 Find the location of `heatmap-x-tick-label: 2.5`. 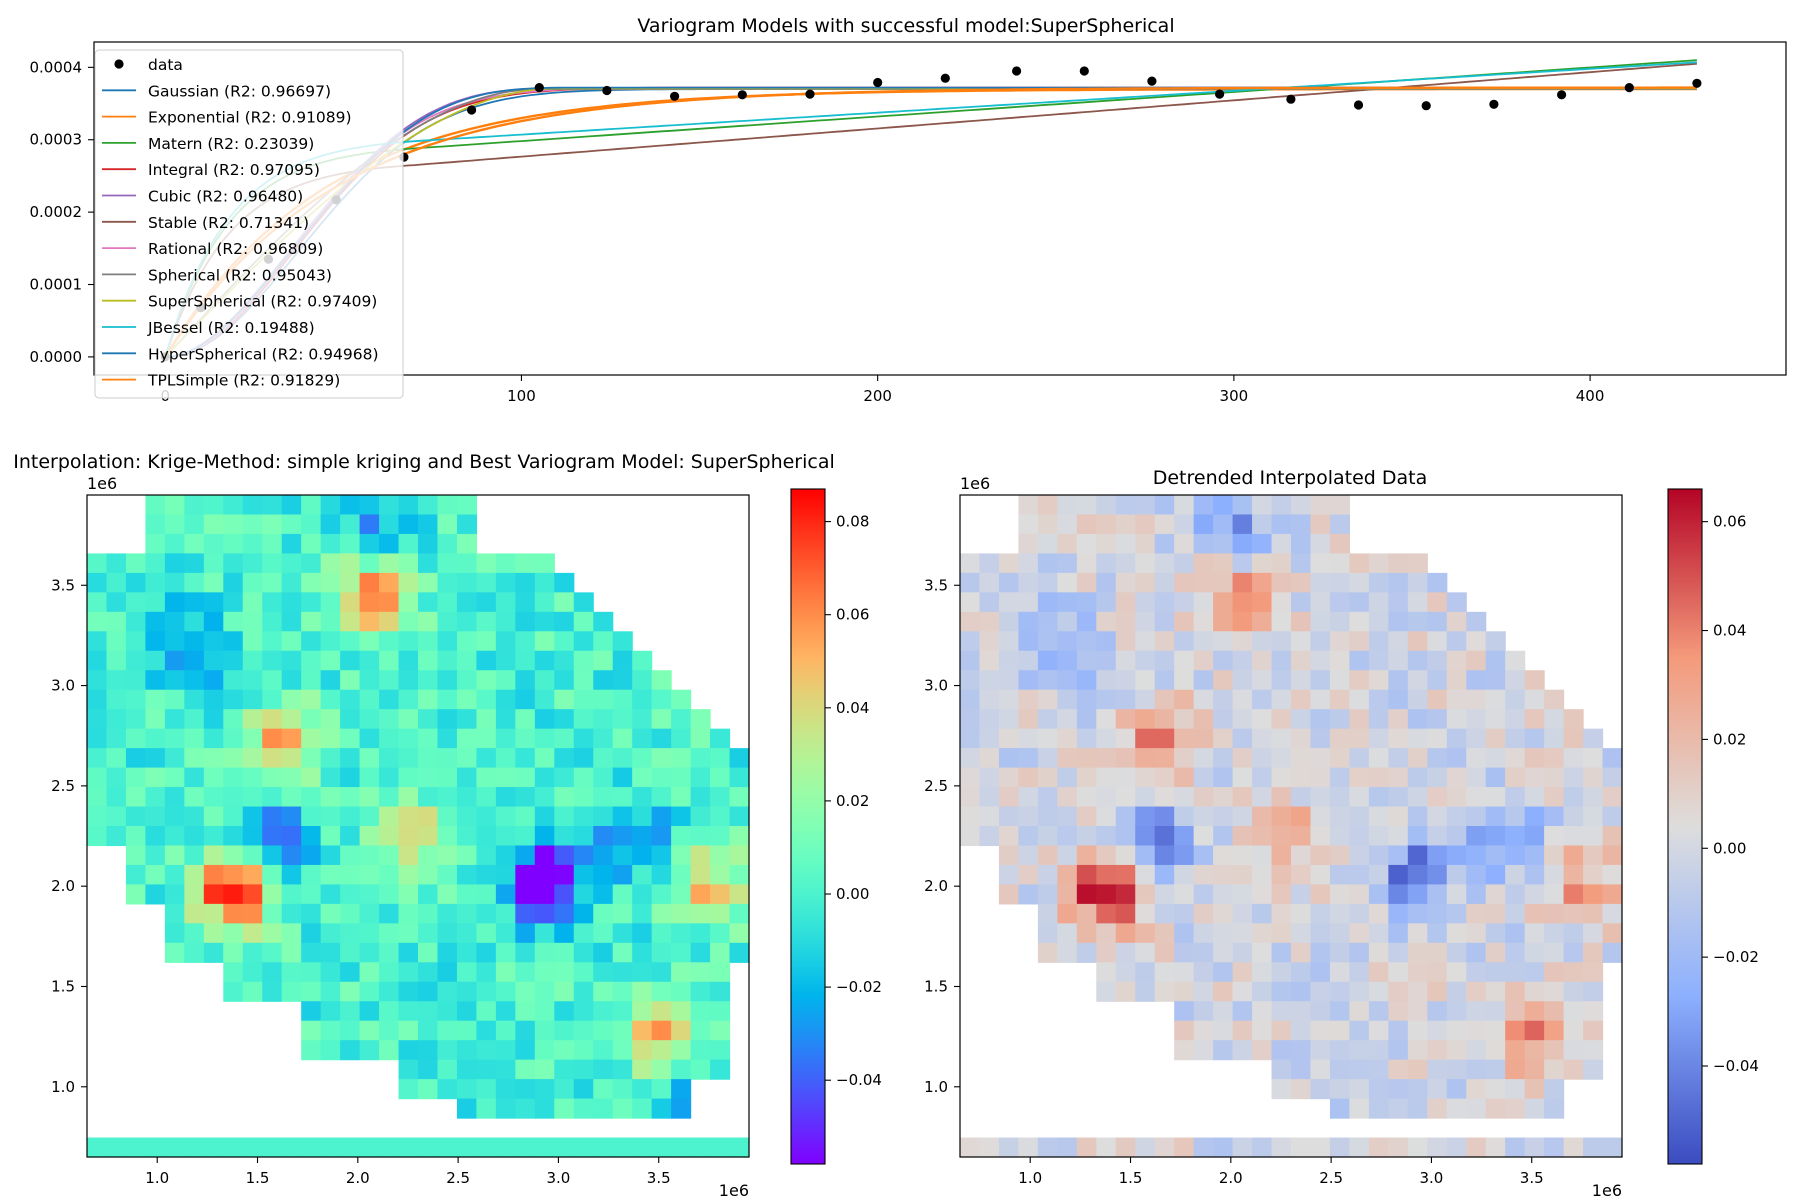

heatmap-x-tick-label: 2.5 is located at coordinates (1331, 1178).